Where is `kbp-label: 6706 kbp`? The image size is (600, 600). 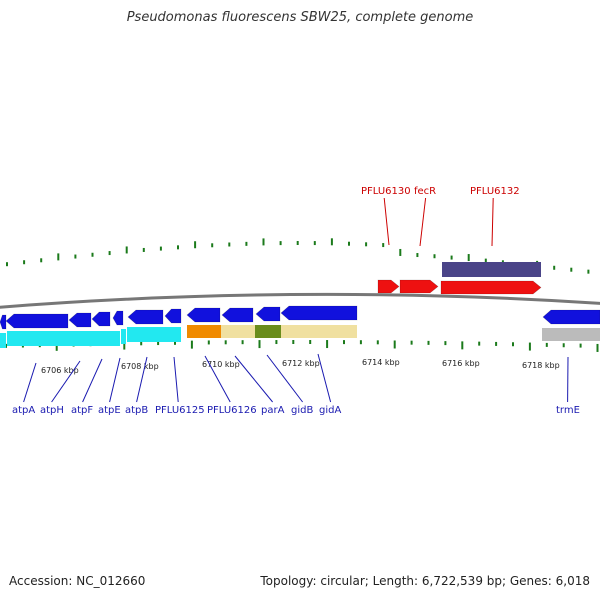
kbp-label: 6706 kbp is located at coordinates (60, 370).